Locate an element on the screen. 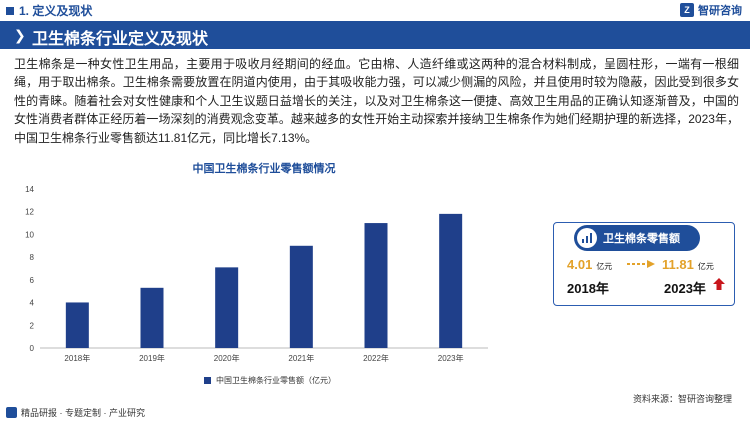 The width and height of the screenshot is (750, 421). section-tag: 1. 定义及现状 is located at coordinates (49, 10).